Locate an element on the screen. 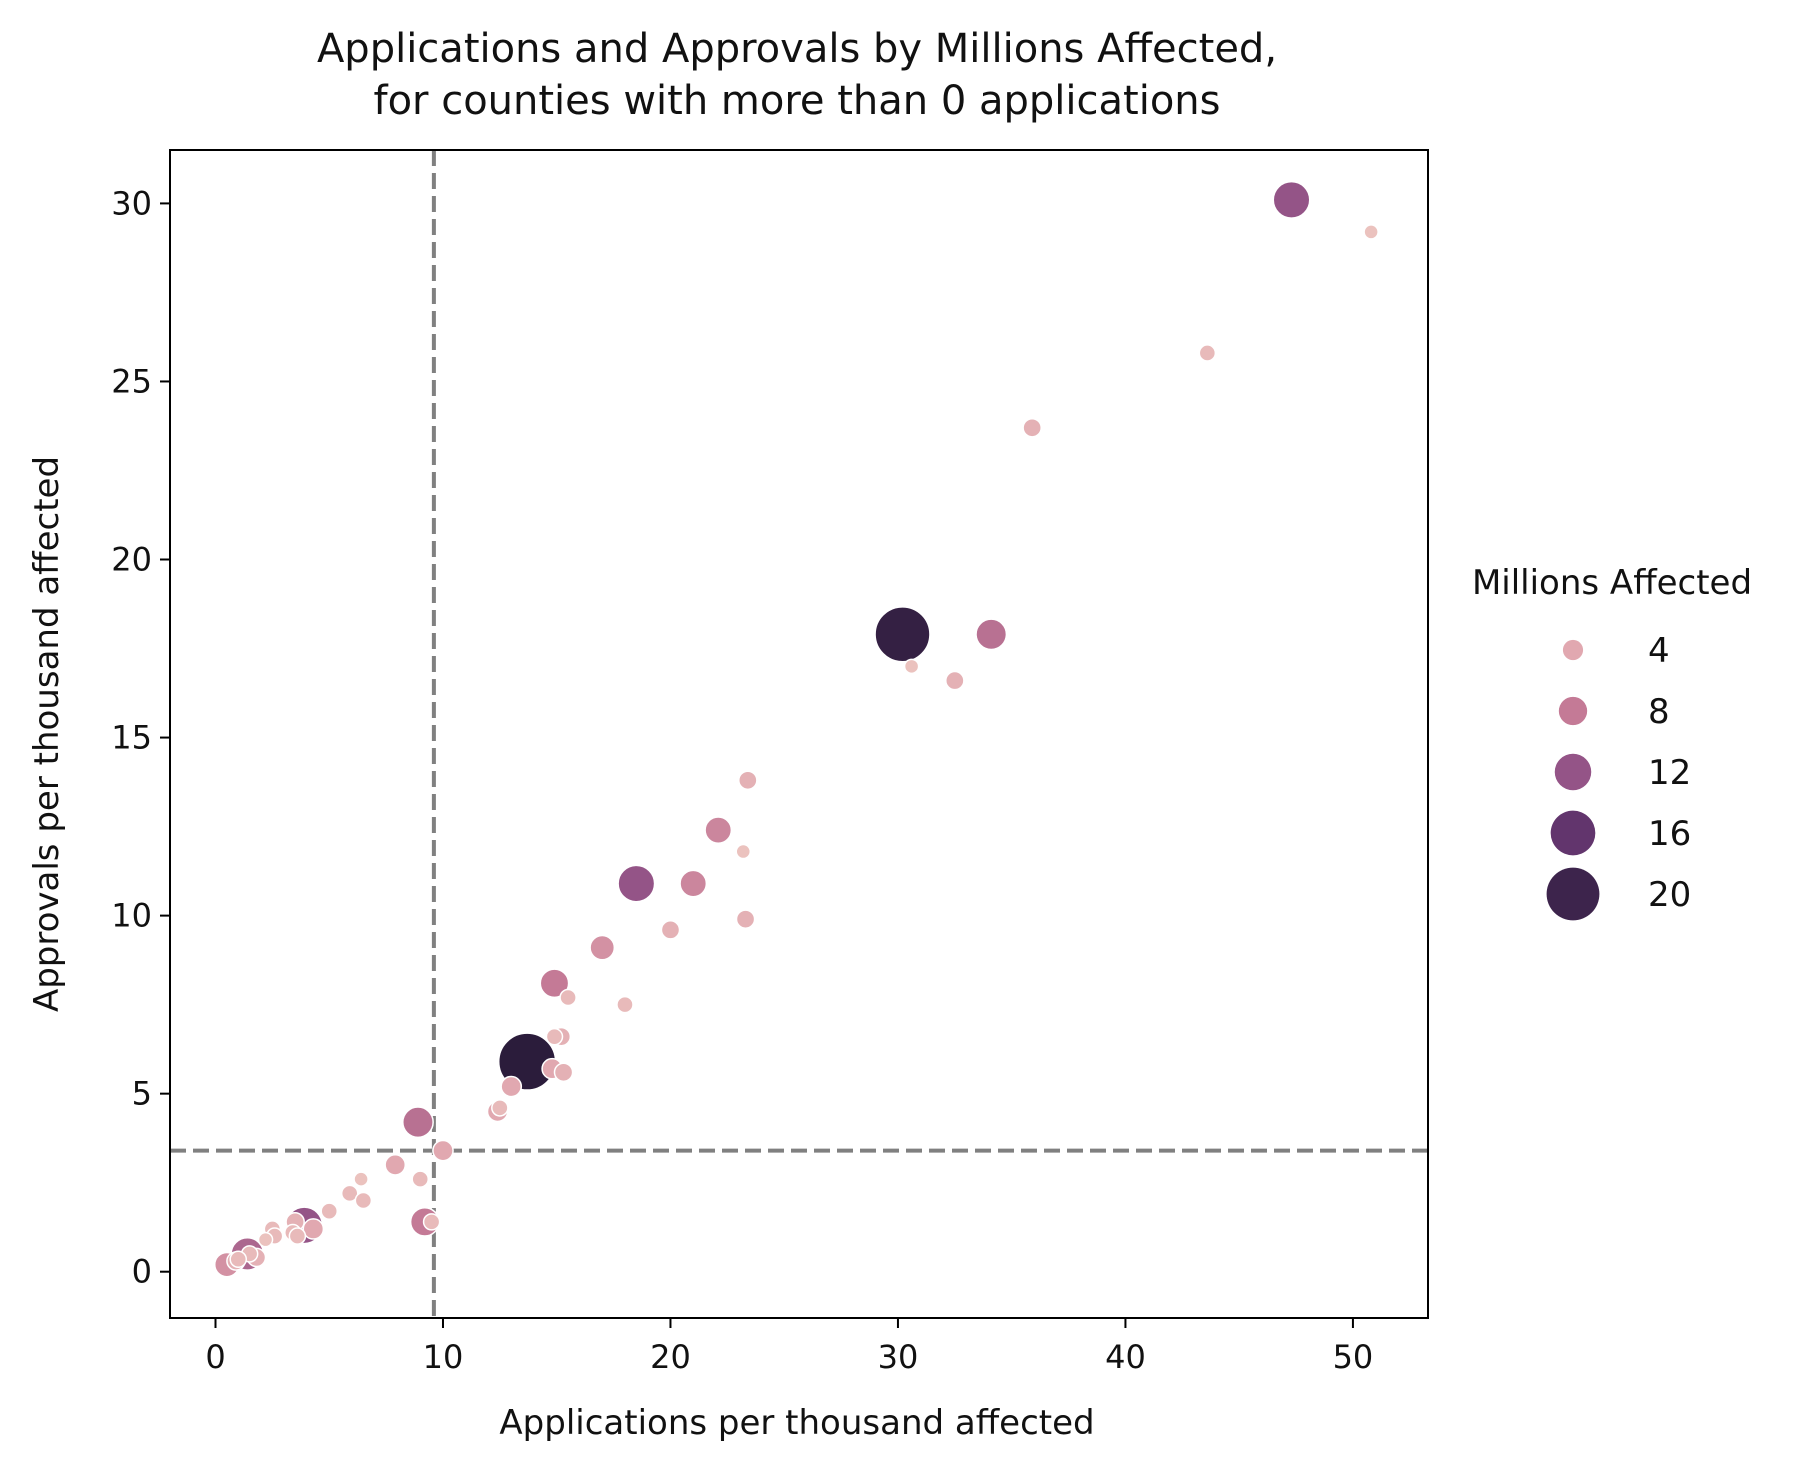 The height and width of the screenshot is (1470, 1815). y-tick-label: 0 is located at coordinates (142, 1272).